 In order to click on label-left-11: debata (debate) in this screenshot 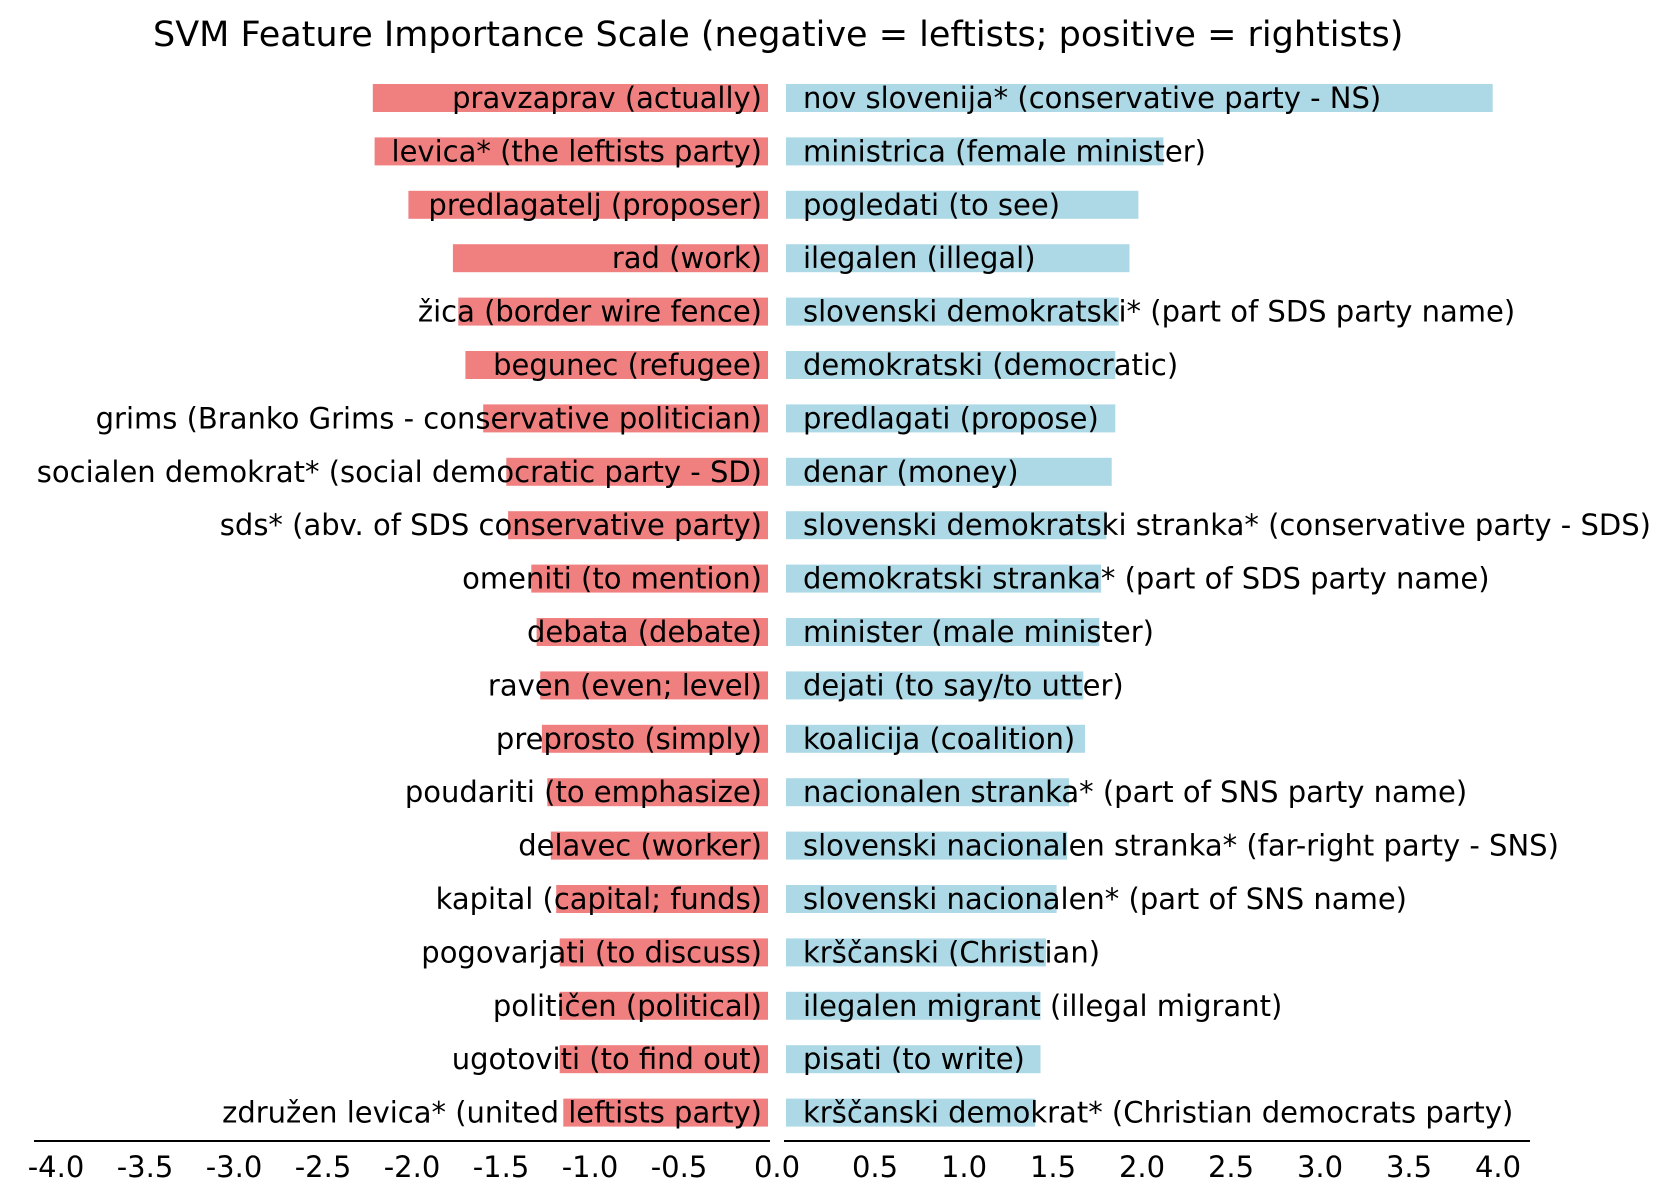, I will do `click(644, 632)`.